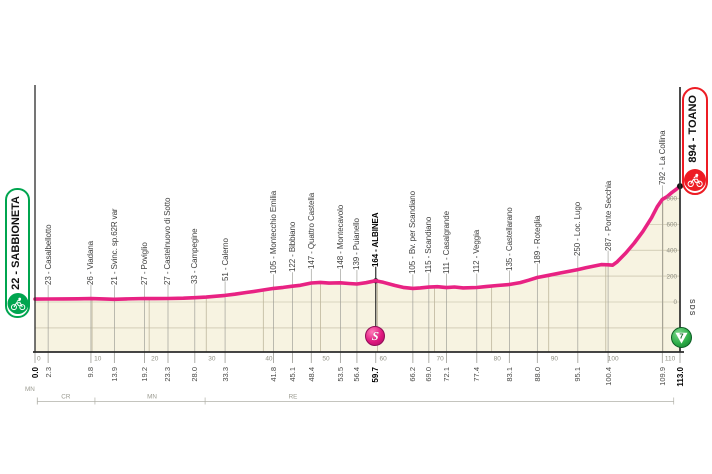 The image size is (712, 474). I want to click on finish-green-badge: 7, so click(681, 337).